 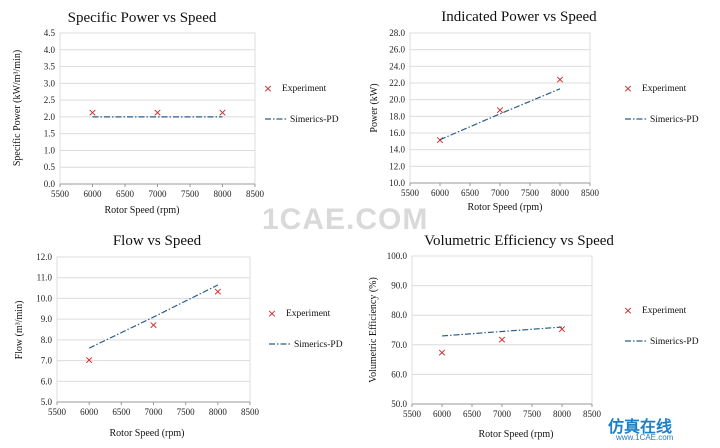 I want to click on y-tick-label: 16.0, so click(x=397, y=133).